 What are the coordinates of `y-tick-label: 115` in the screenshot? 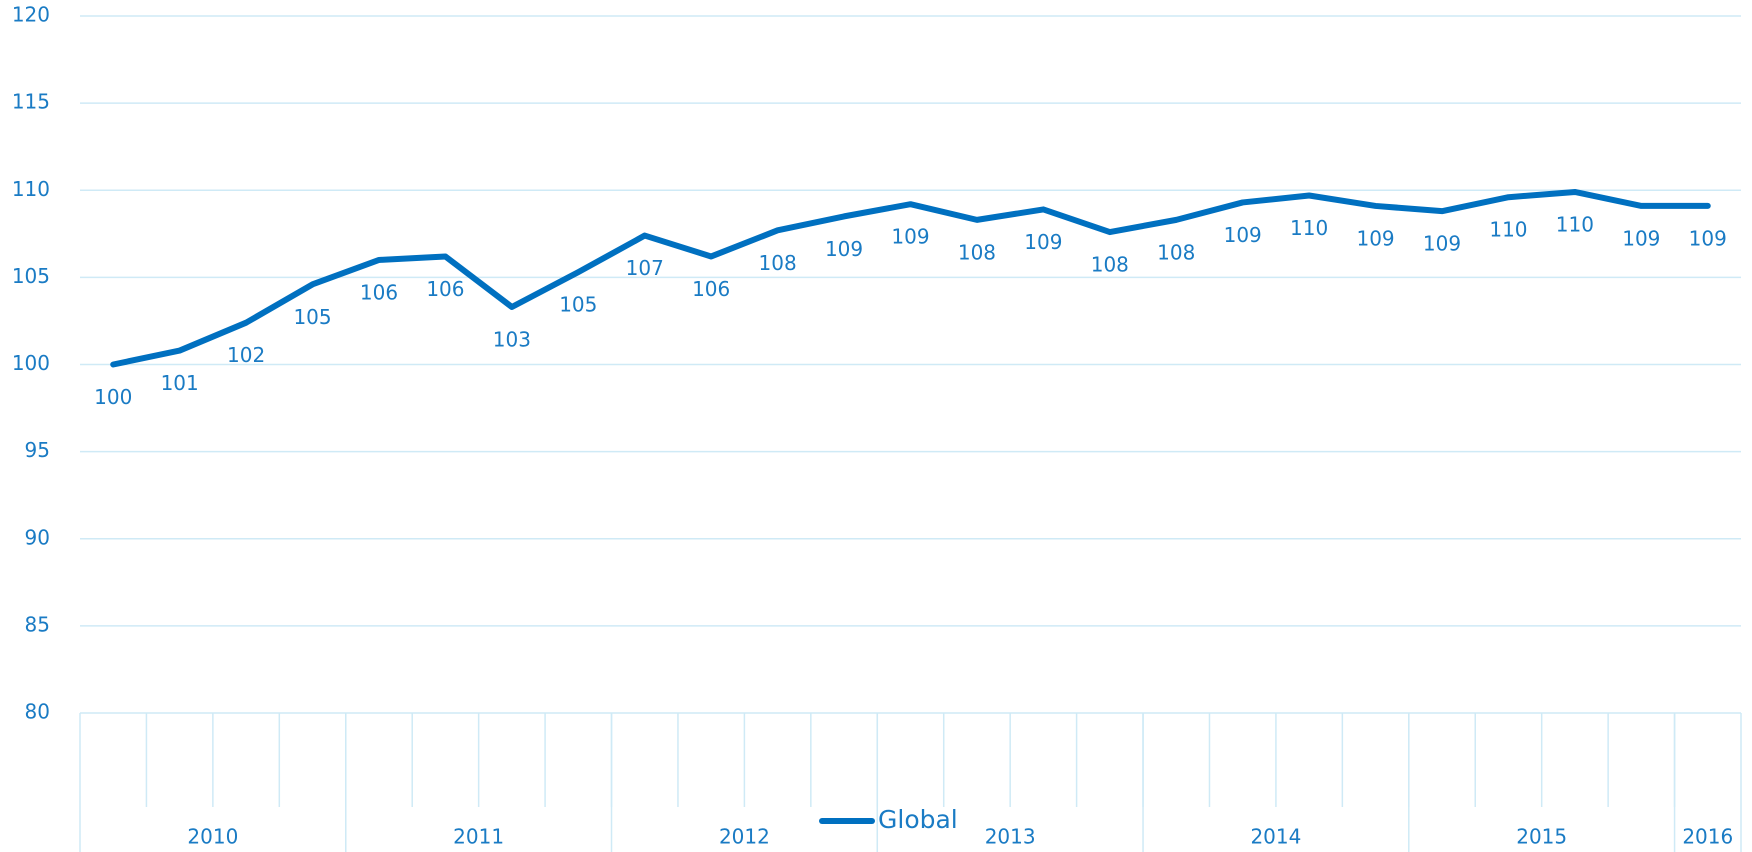 It's located at (31, 102).